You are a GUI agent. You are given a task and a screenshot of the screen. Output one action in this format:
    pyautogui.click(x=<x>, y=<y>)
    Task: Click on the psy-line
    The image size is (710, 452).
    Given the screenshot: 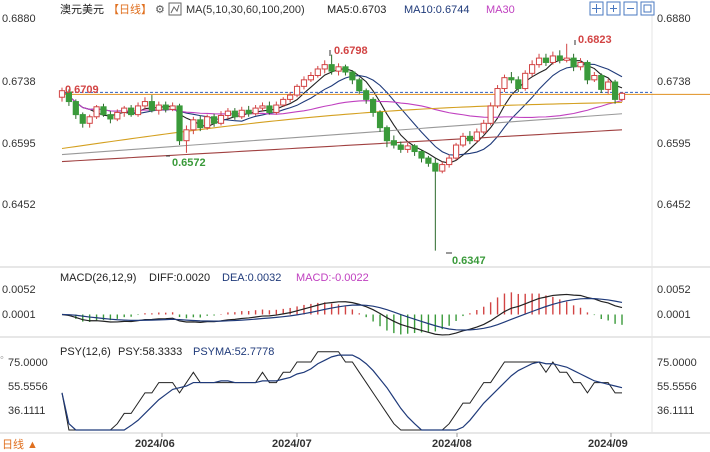 What is the action you would take?
    pyautogui.click(x=341, y=391)
    